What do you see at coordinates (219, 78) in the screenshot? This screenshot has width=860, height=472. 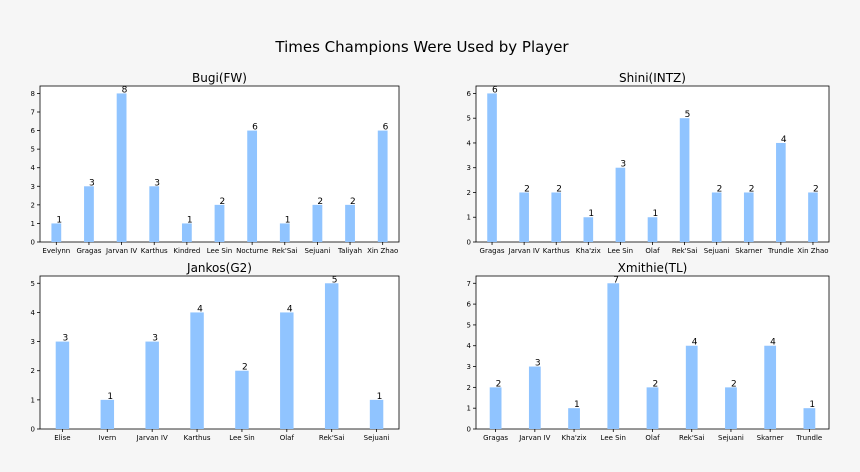 I see `panel-title: Bugi(FW)` at bounding box center [219, 78].